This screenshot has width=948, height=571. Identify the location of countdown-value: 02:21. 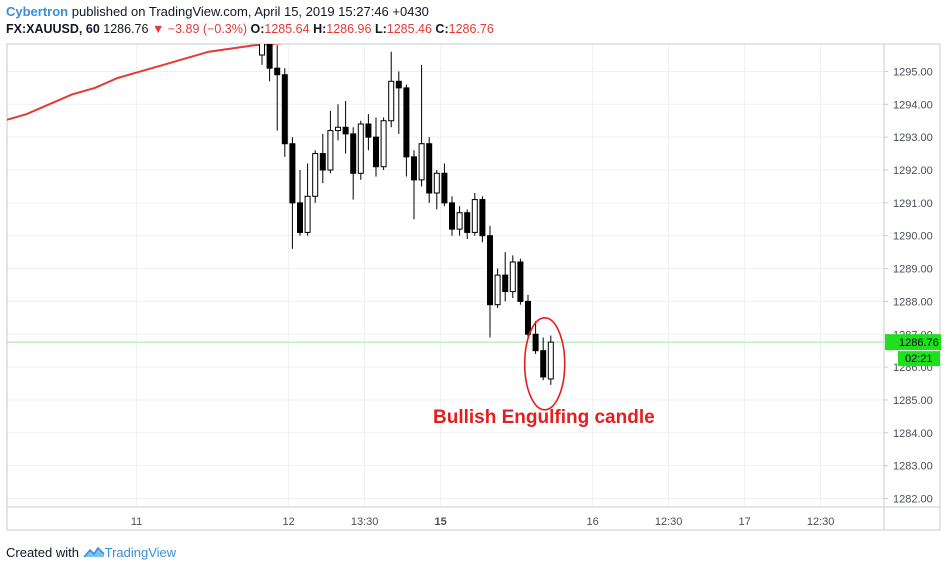
(919, 359).